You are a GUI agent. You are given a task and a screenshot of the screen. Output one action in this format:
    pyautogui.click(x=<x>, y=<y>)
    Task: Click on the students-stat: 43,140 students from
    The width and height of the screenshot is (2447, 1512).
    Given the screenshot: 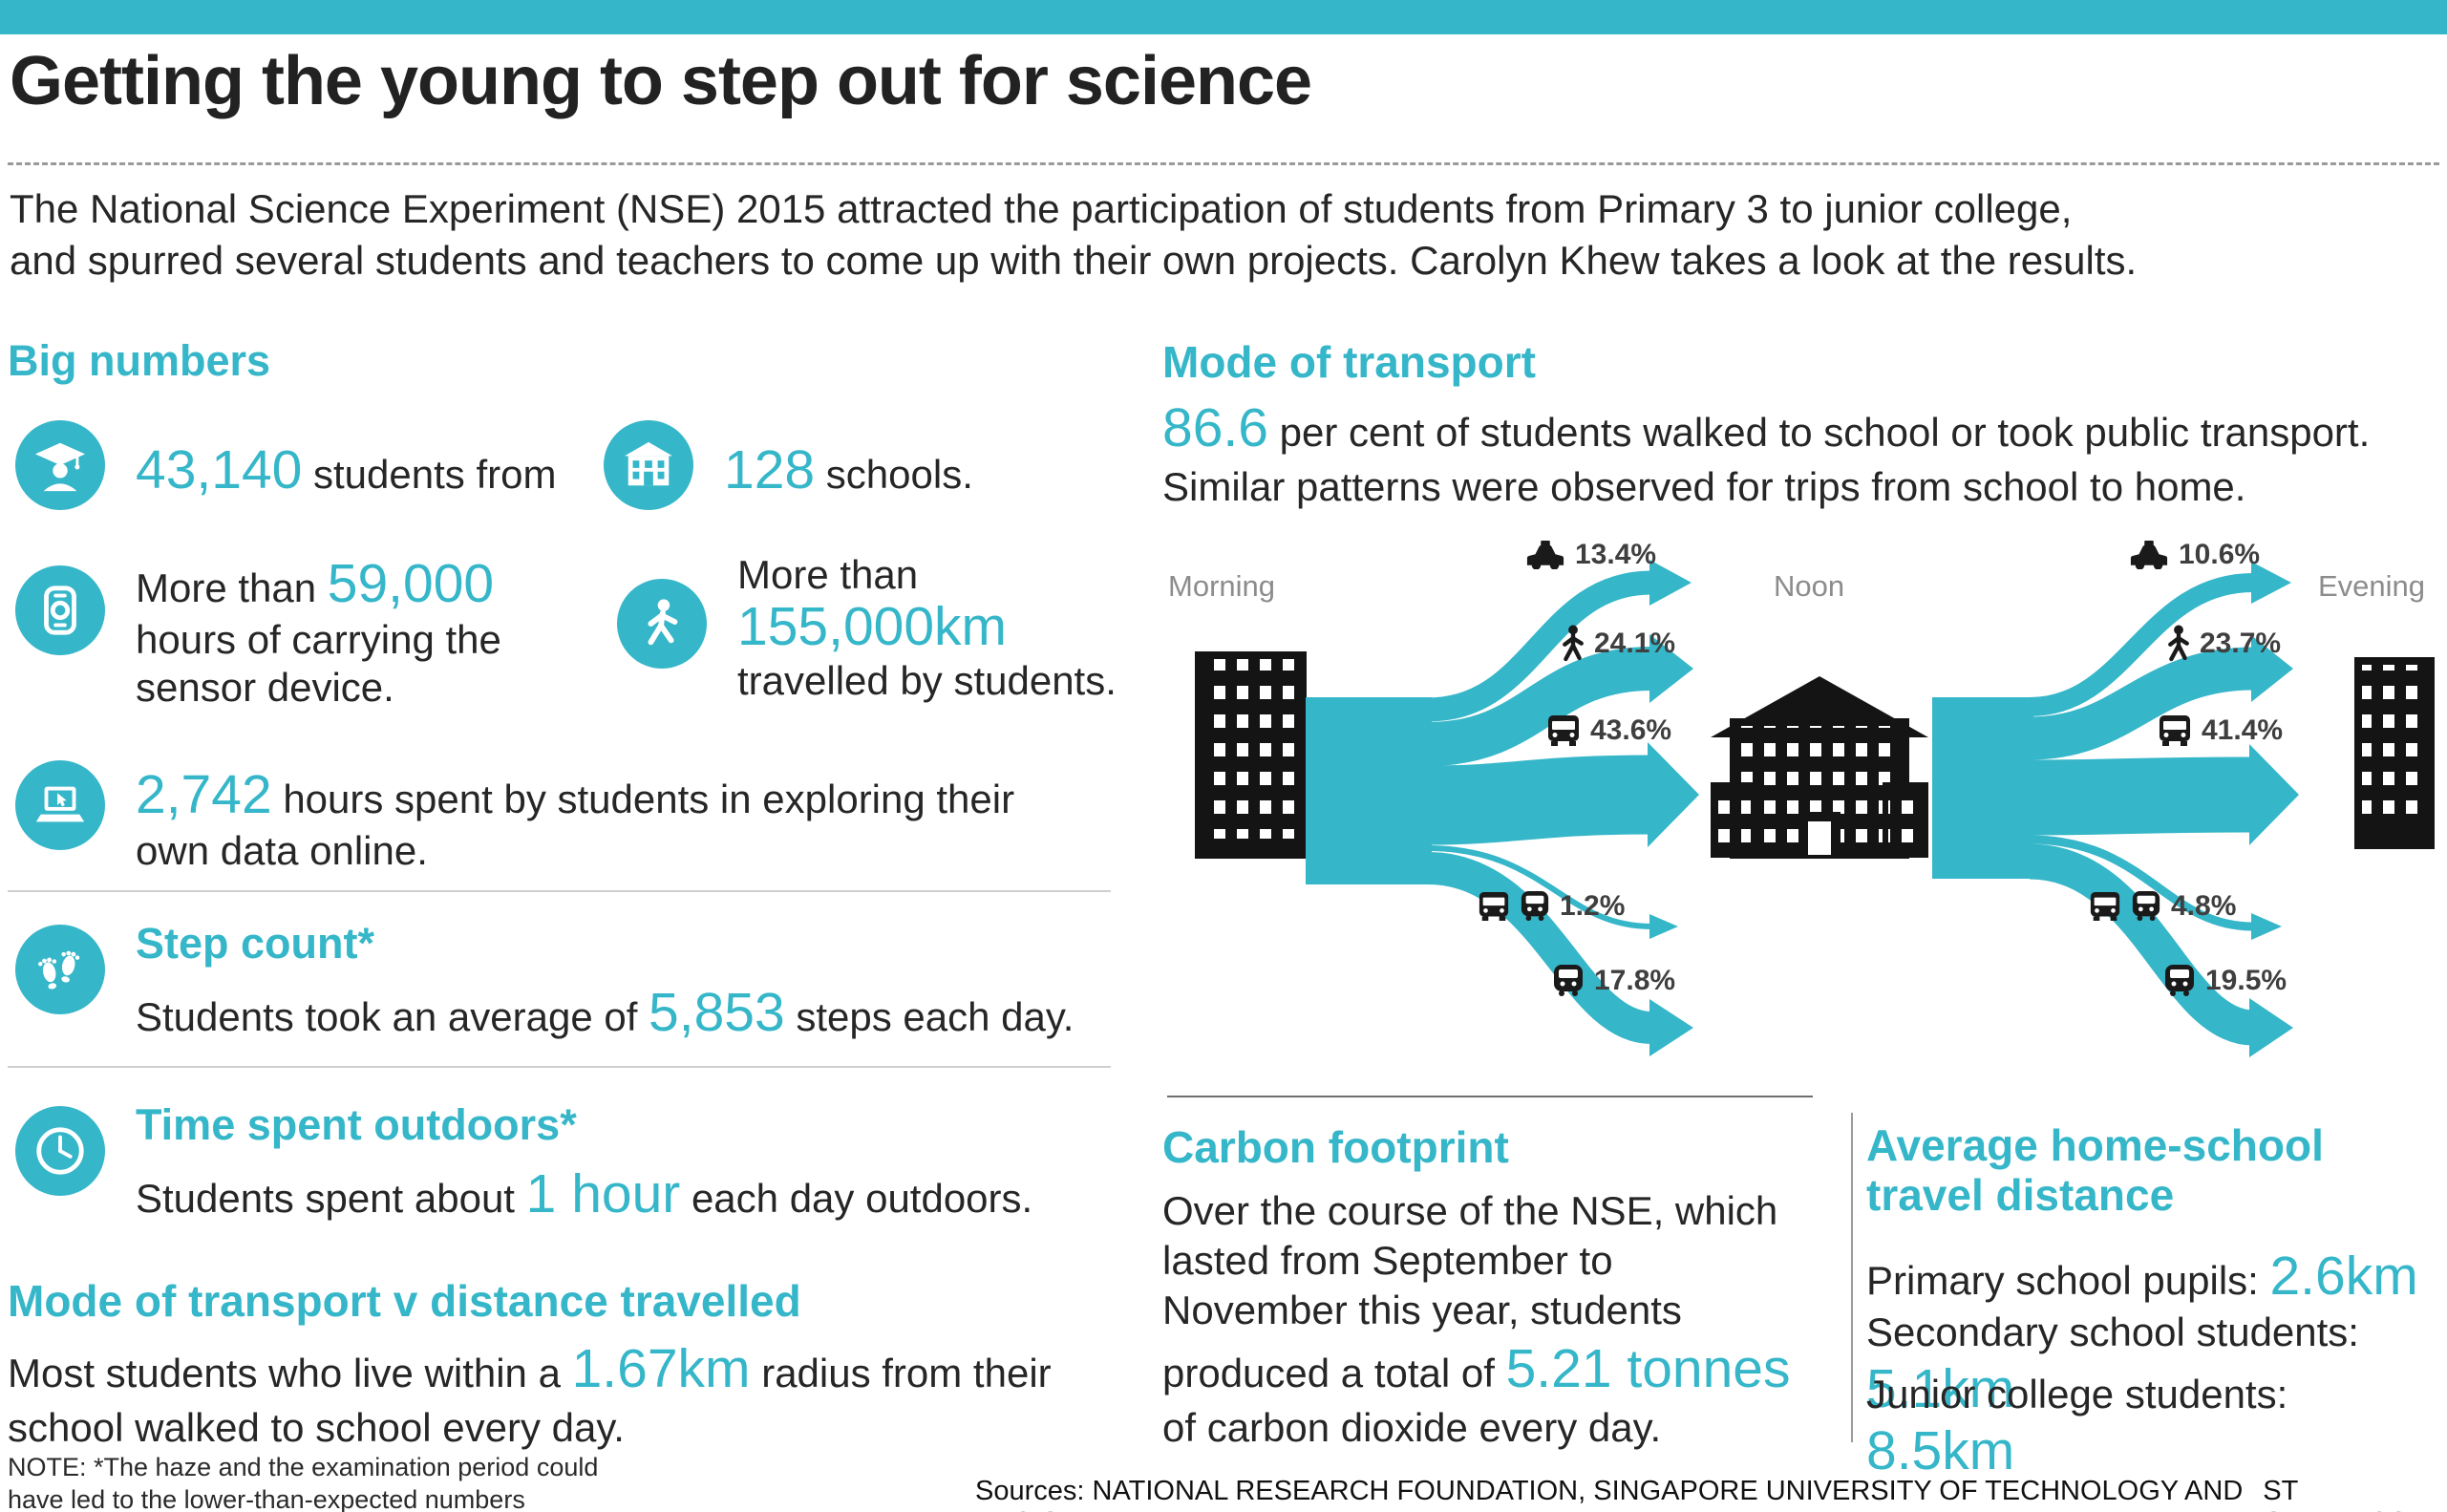 What is the action you would take?
    pyautogui.click(x=346, y=469)
    